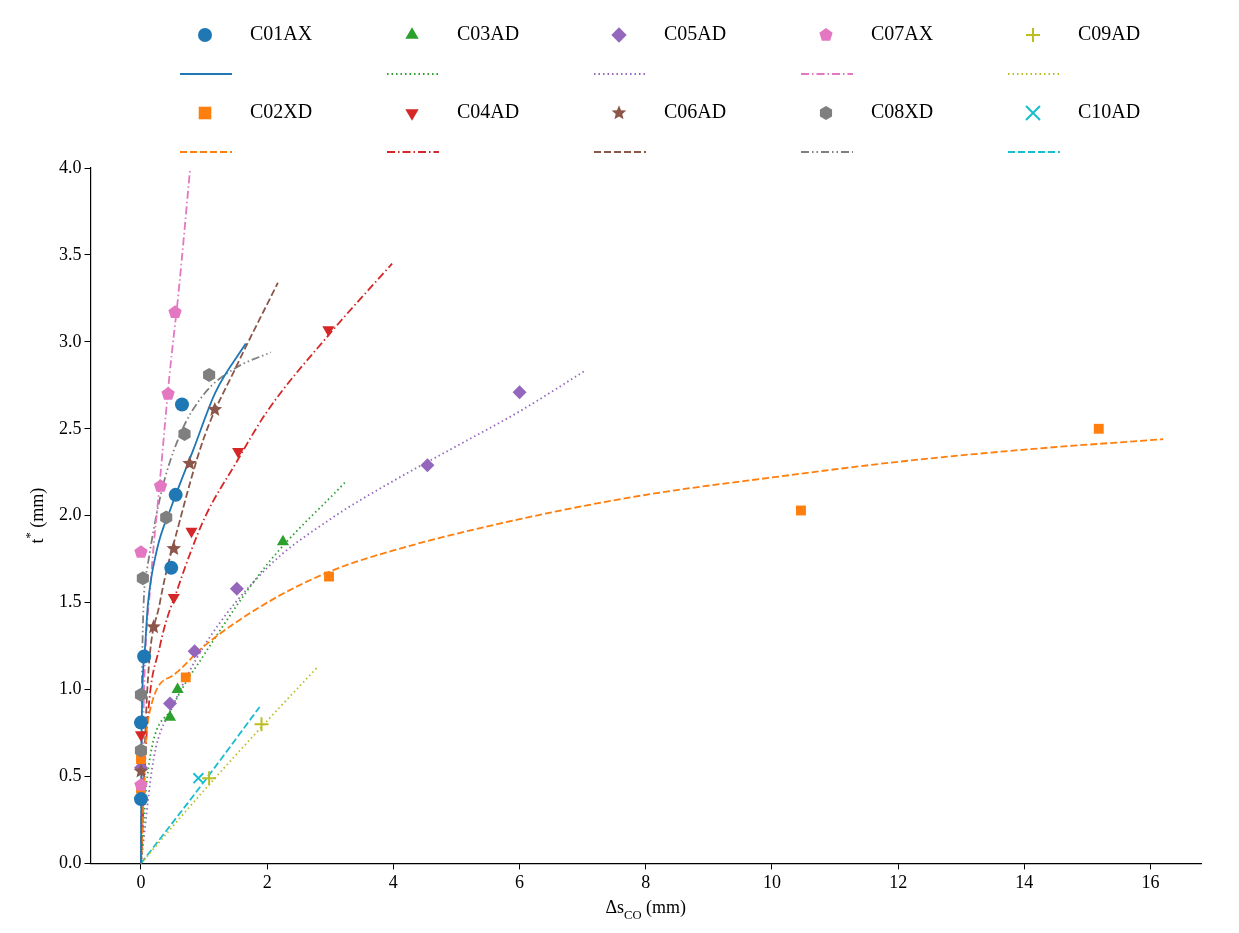 The width and height of the screenshot is (1239, 933). Describe the element at coordinates (70, 427) in the screenshot. I see `y-tick-label: 2.5` at that location.